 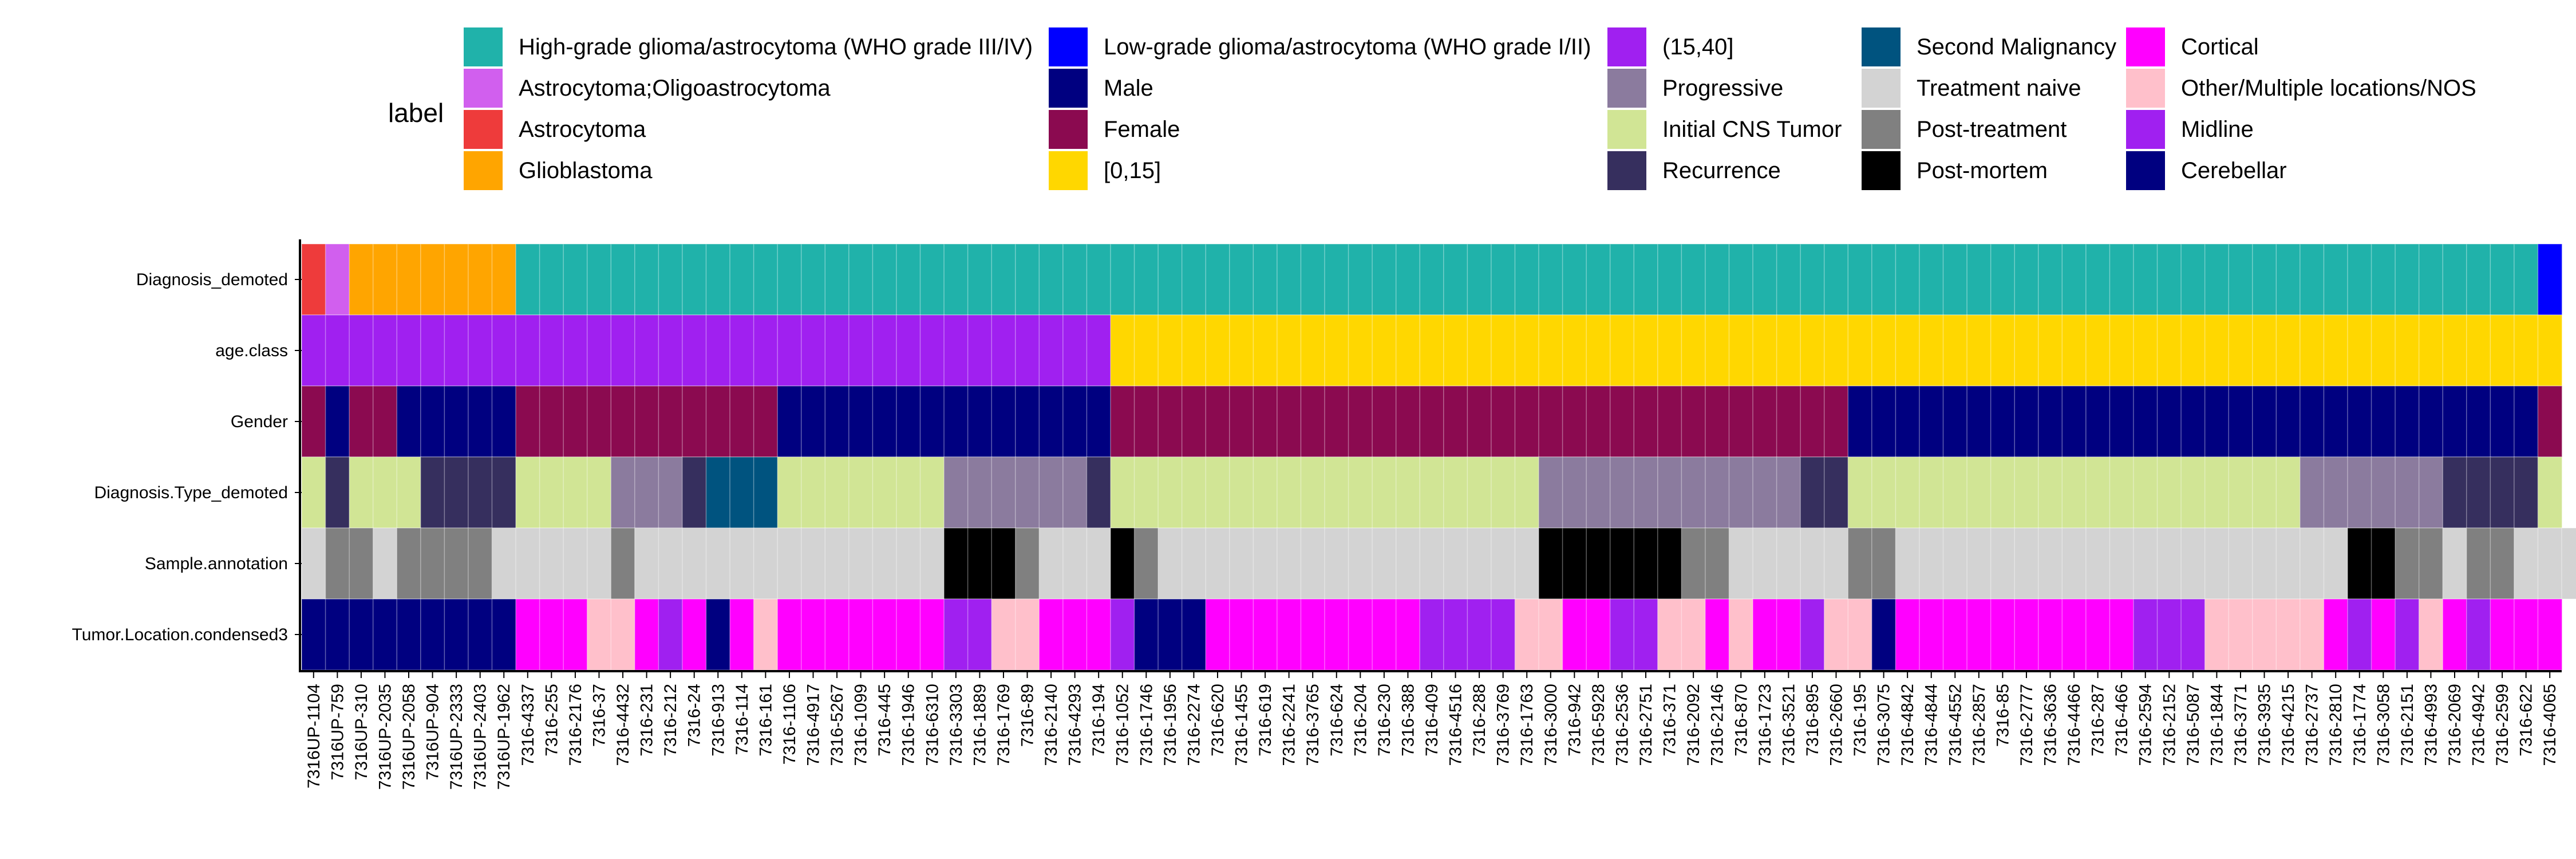 I want to click on column-label: 7316-194, so click(x=1098, y=720).